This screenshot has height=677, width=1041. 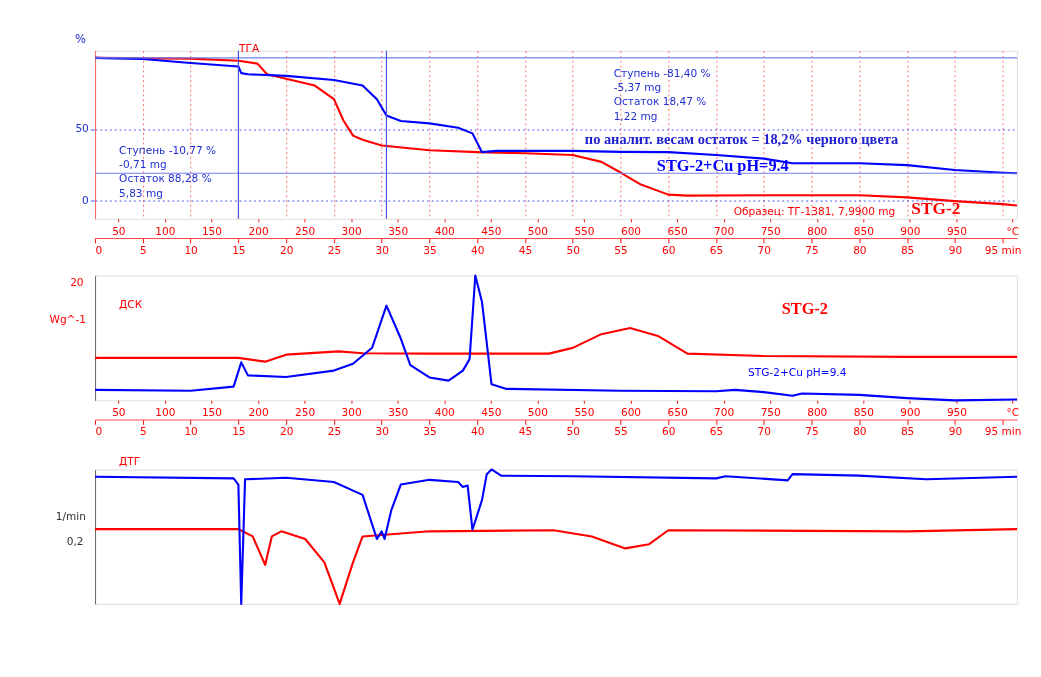 What do you see at coordinates (168, 171) in the screenshot?
I see `annotation: Ступень -10,77 % -0,71 mg Остаток 88,28 % 5,83 mg` at bounding box center [168, 171].